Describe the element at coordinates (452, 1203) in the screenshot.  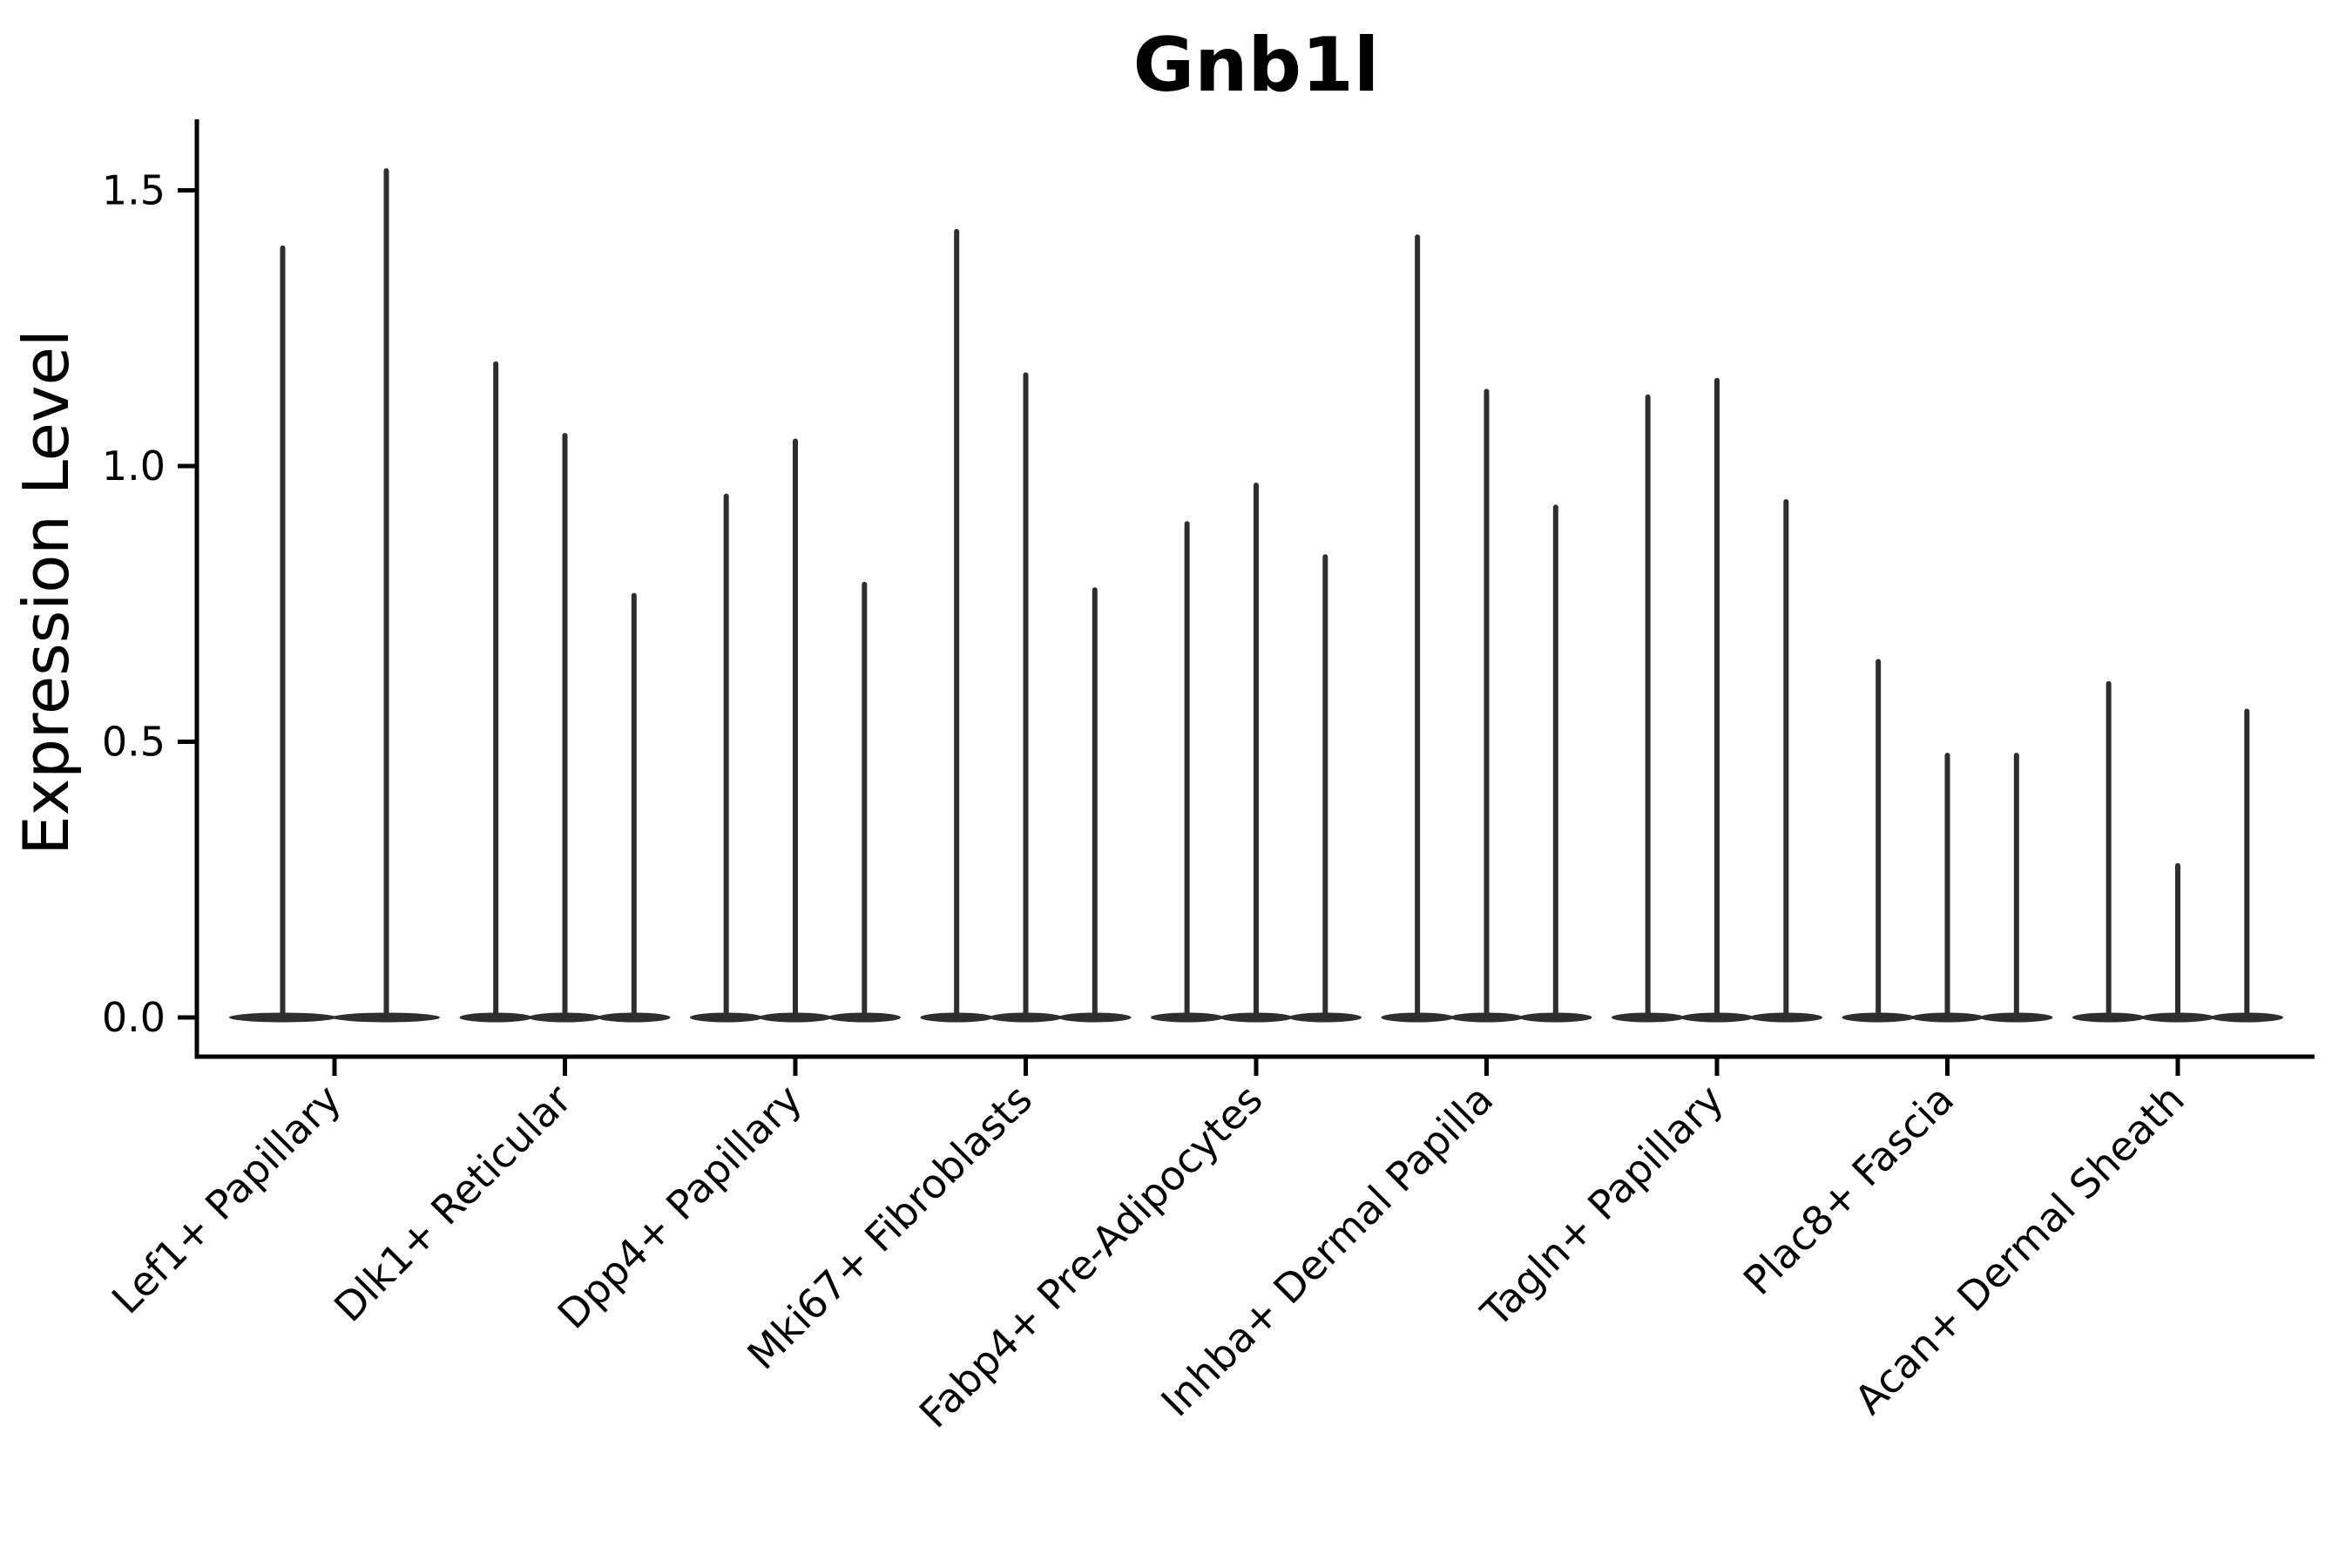
I see `x-tick-label: Dlk1+ Reticular` at that location.